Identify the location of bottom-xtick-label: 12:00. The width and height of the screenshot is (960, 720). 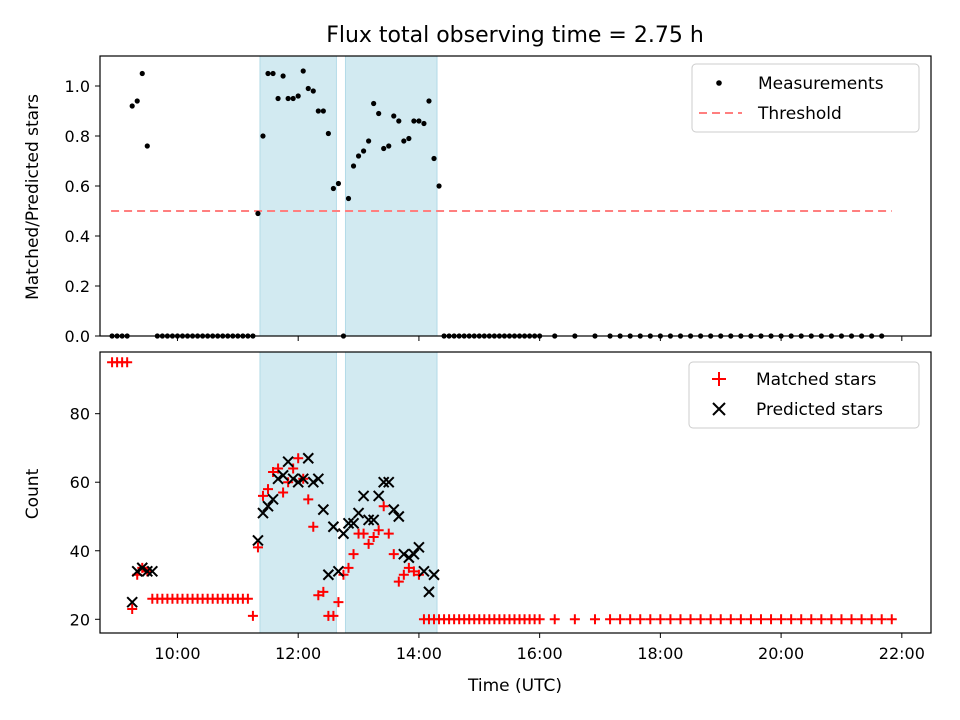
(298, 653).